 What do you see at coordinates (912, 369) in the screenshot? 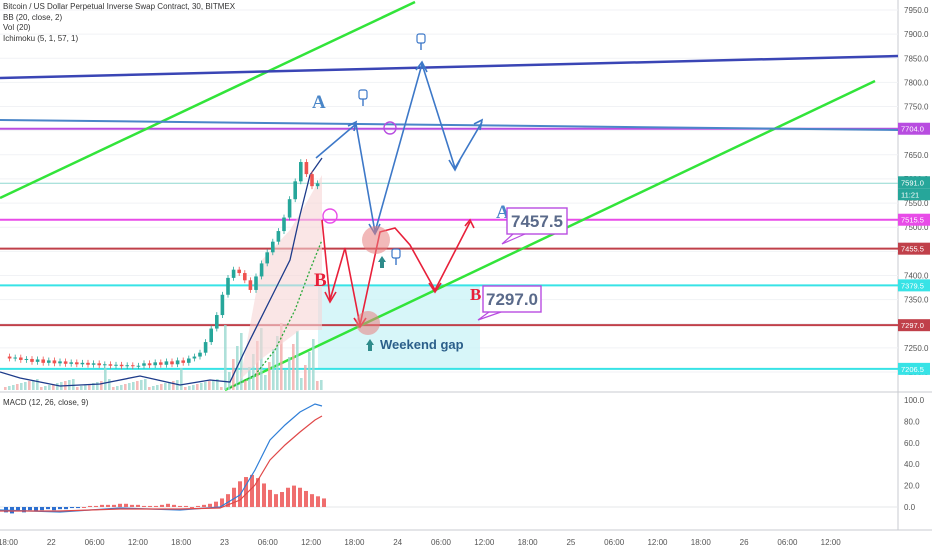
I see `price-label-text: 7206.5` at bounding box center [912, 369].